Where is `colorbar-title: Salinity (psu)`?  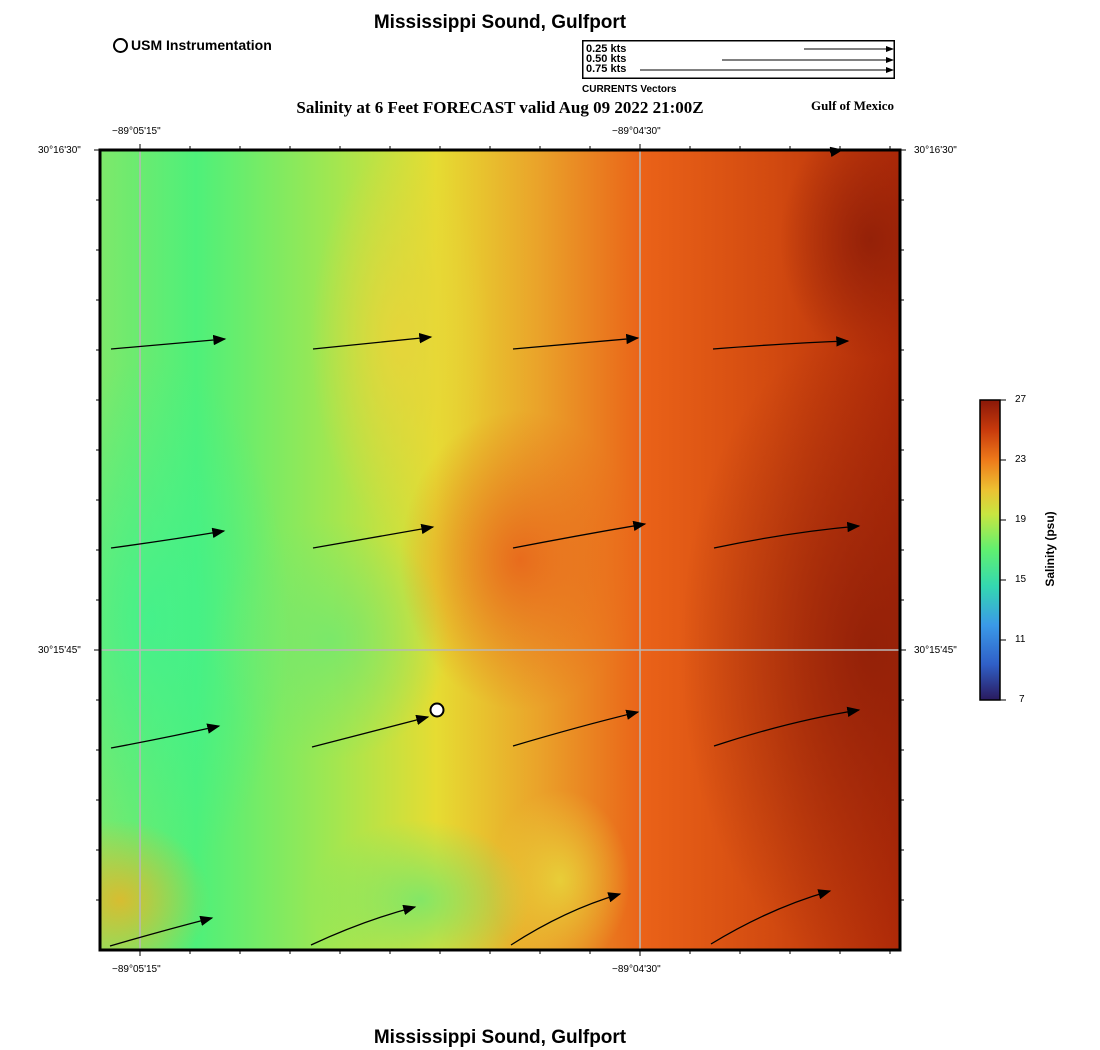
colorbar-title: Salinity (psu) is located at coordinates (1050, 549).